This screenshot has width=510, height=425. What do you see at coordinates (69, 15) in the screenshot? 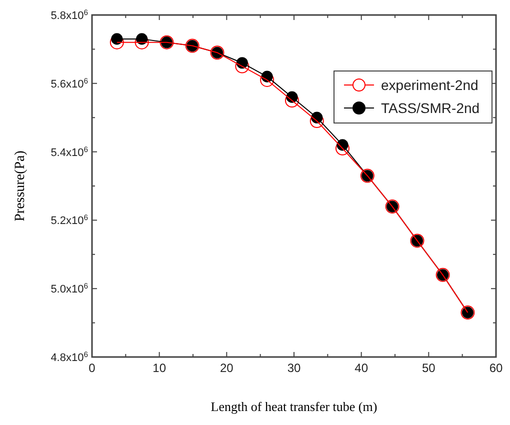
I see `y-tick-label: 5.8x10$^{6}$` at bounding box center [69, 15].